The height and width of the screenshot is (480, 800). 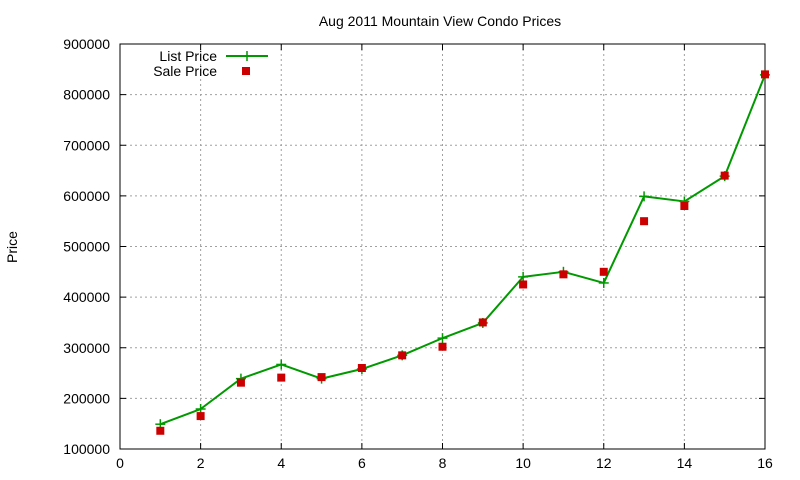 What do you see at coordinates (523, 463) in the screenshot?
I see `x-tick-label: 10` at bounding box center [523, 463].